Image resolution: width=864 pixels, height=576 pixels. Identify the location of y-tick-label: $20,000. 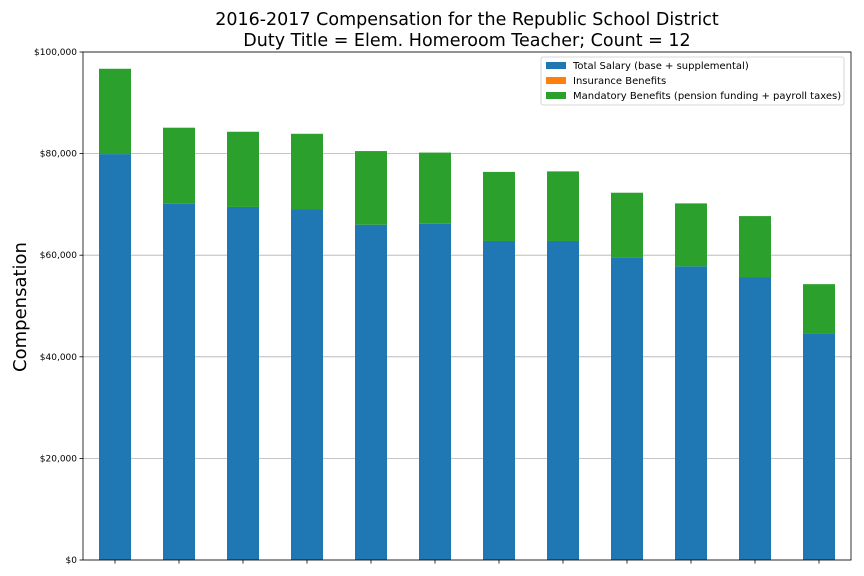
(58, 459).